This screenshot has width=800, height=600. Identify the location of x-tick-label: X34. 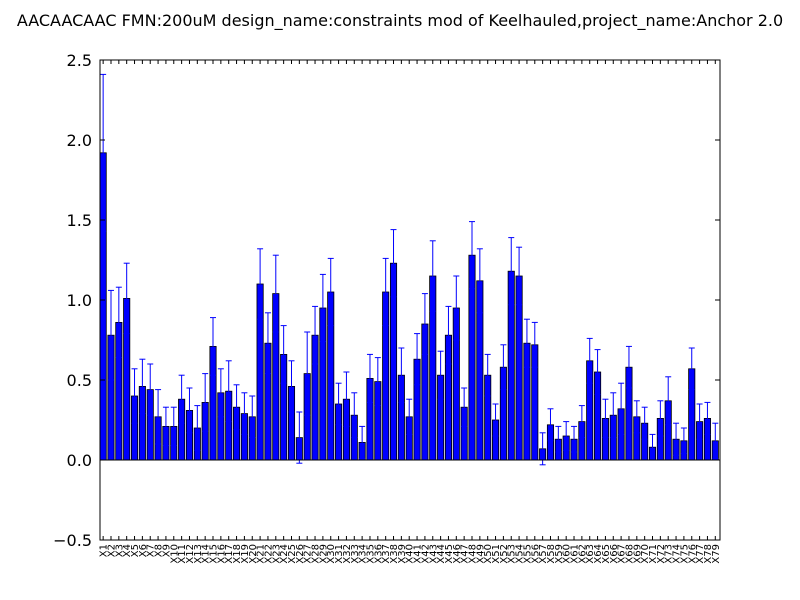
(363, 554).